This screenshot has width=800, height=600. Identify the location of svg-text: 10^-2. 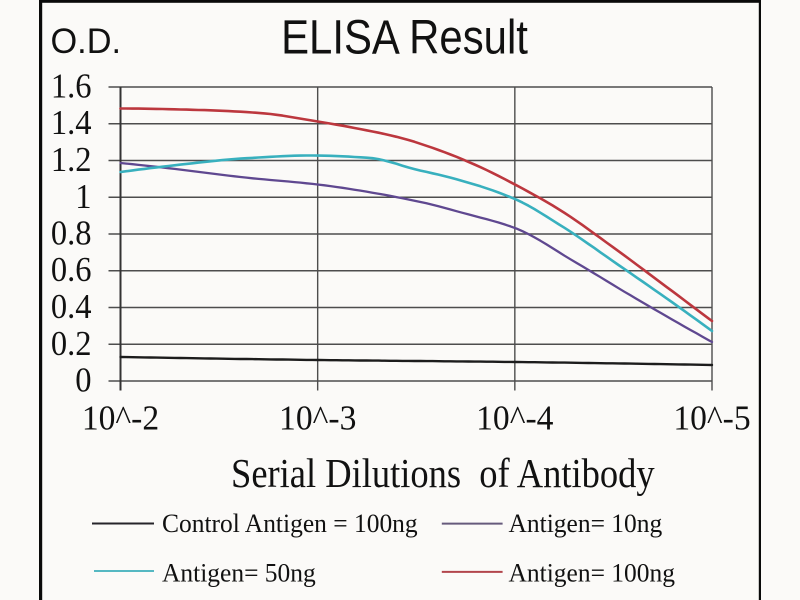
(120, 418).